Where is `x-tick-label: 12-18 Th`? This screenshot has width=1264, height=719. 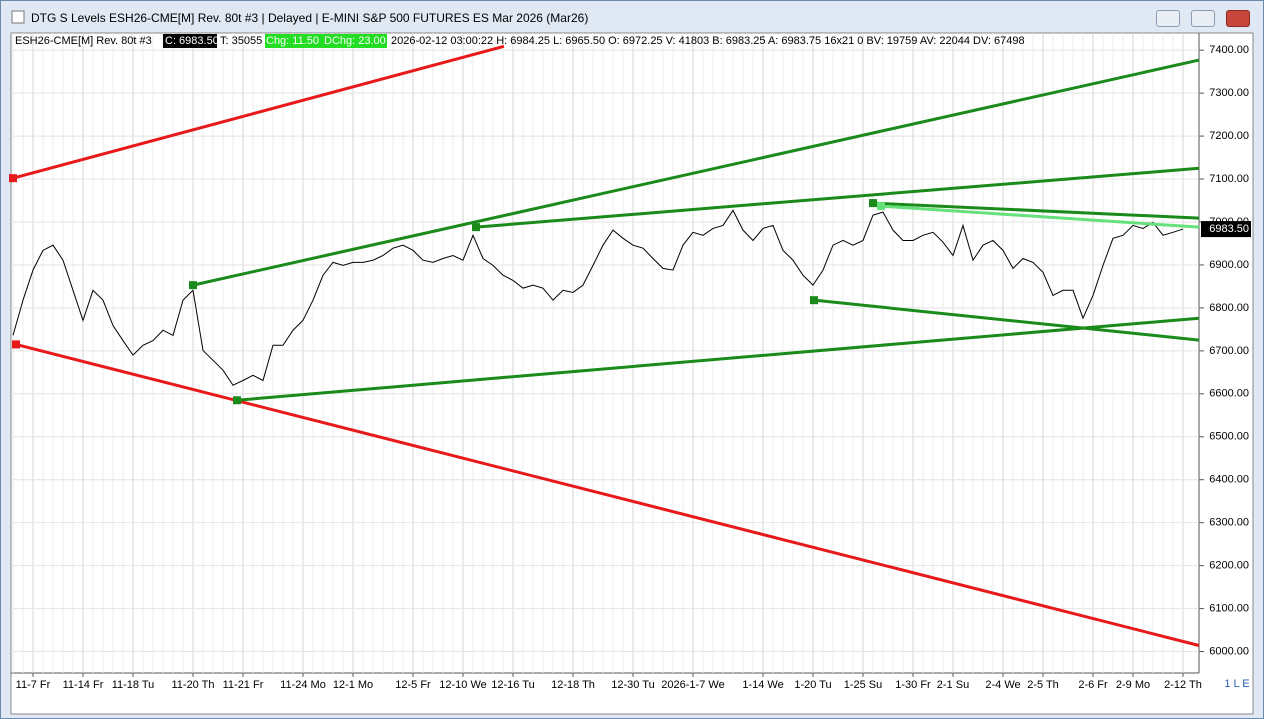
x-tick-label: 12-18 Th is located at coordinates (573, 685).